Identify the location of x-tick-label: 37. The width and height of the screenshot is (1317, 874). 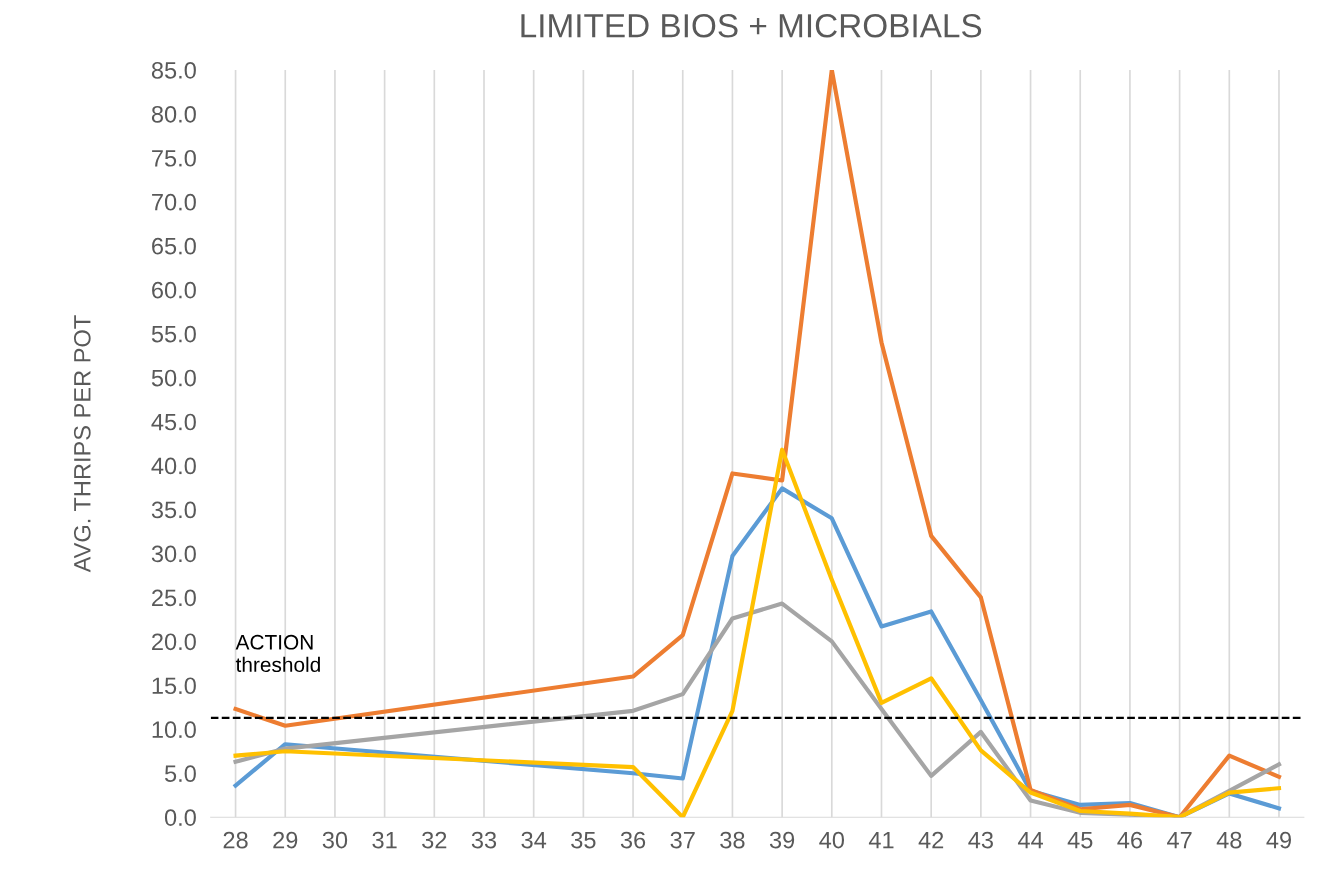
(682, 840).